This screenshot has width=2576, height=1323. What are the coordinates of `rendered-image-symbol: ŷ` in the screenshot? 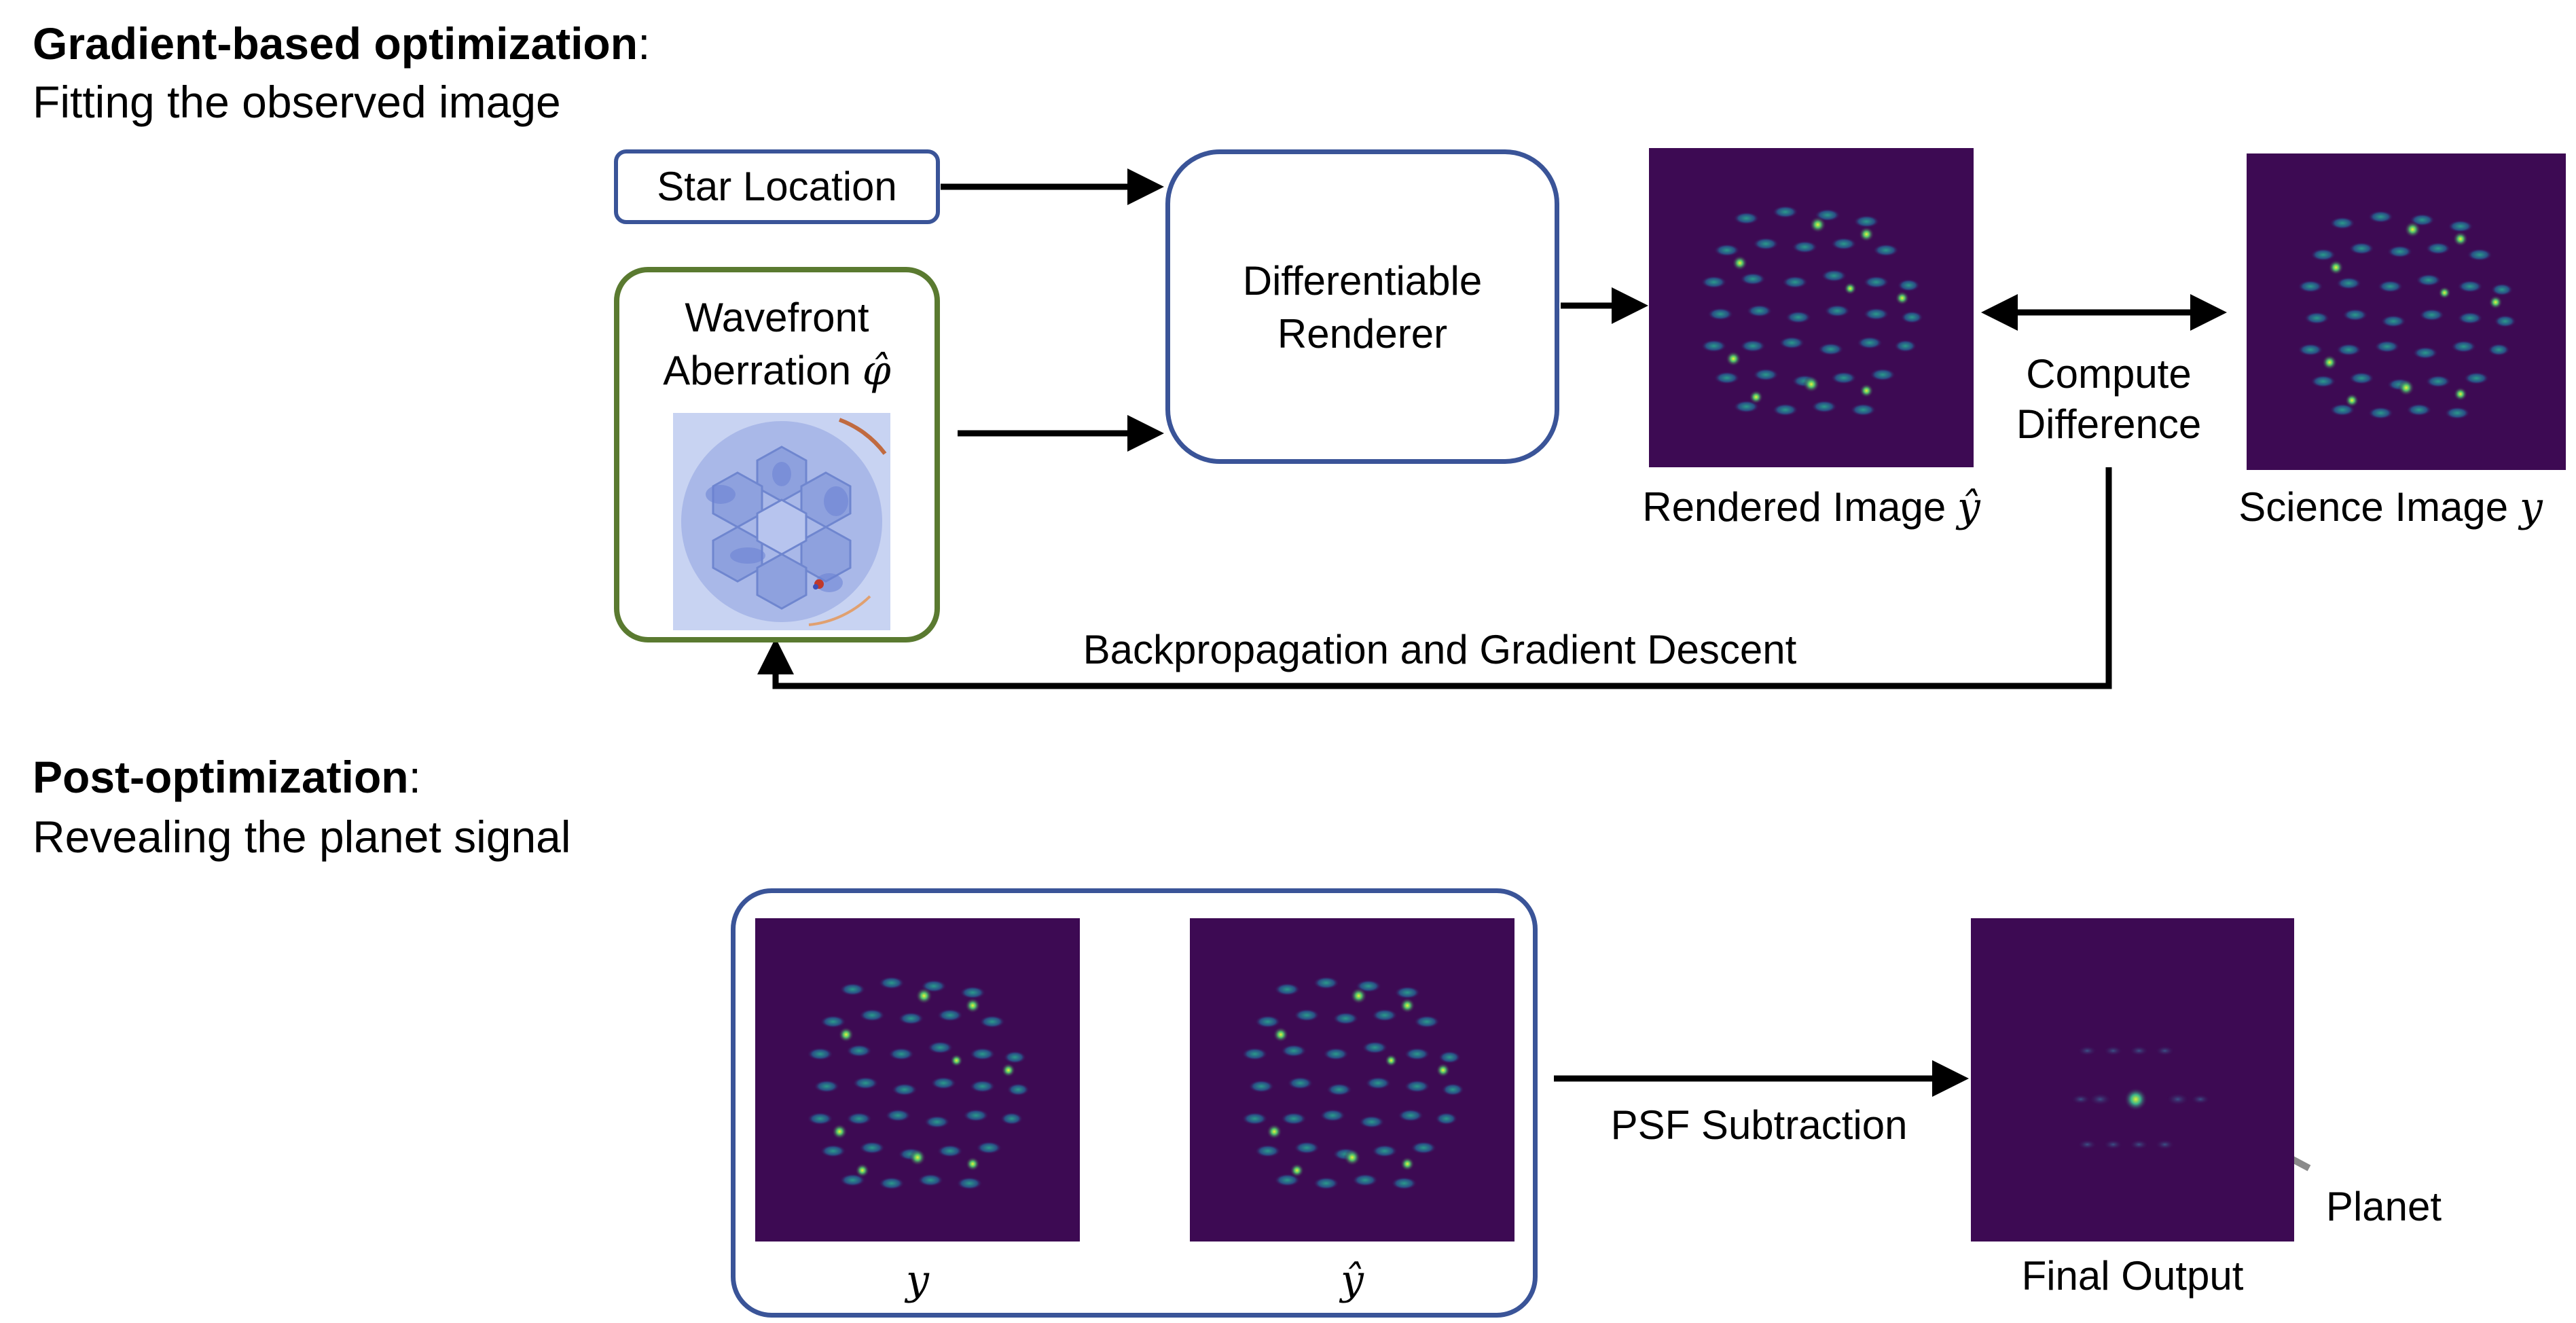 It's located at (1968, 507).